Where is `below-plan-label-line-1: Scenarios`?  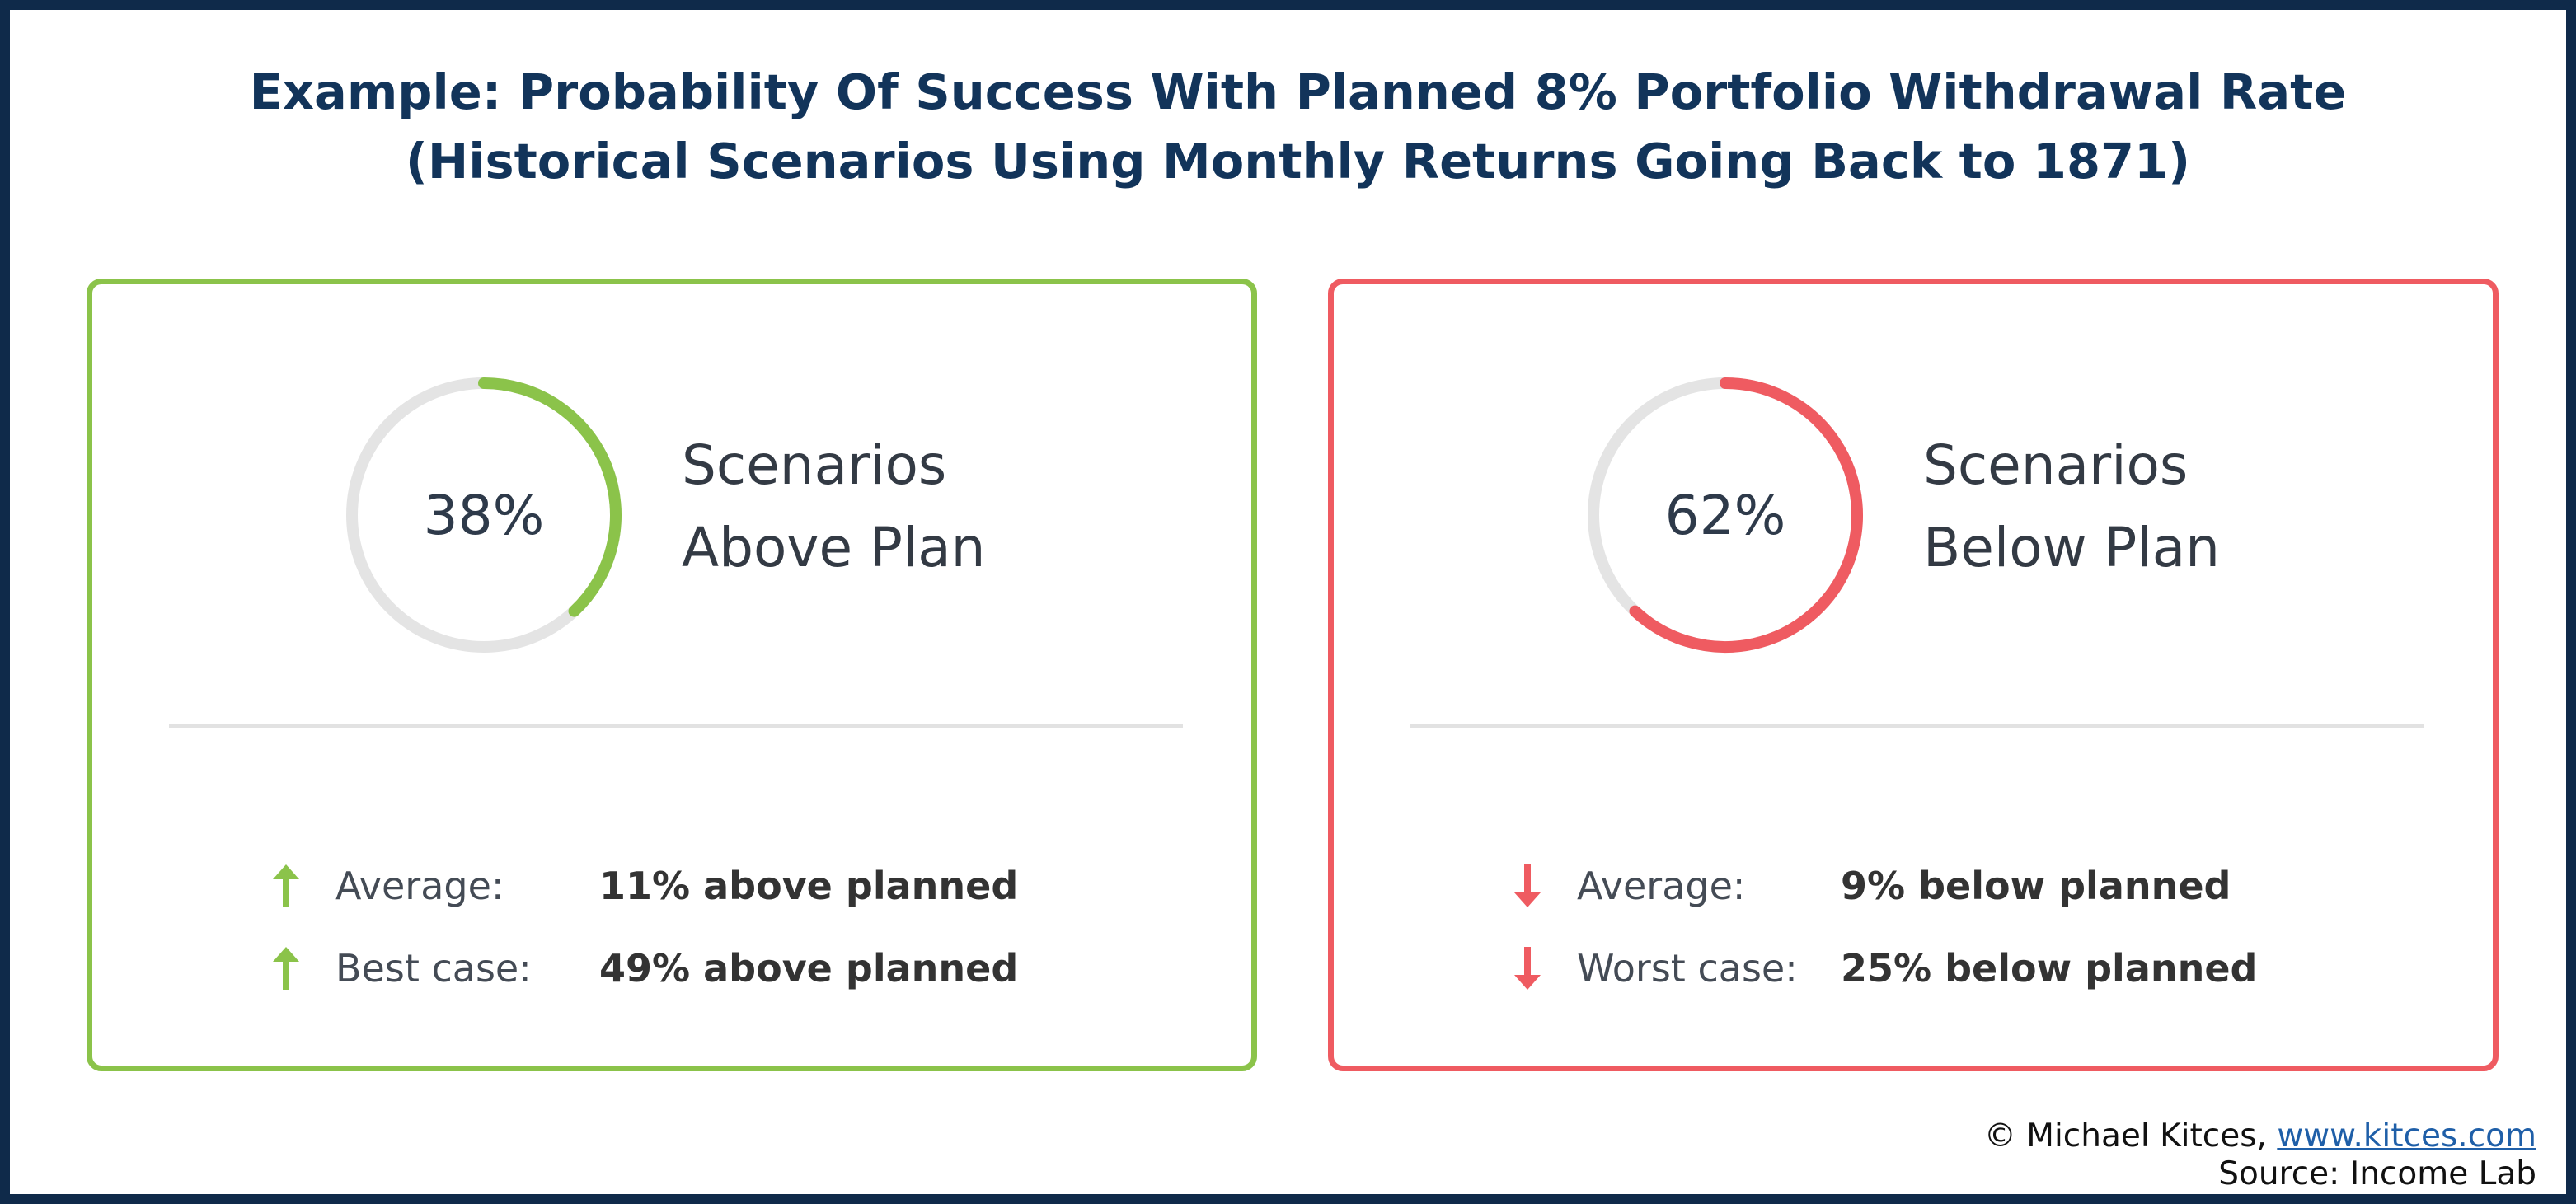
below-plan-label-line-1: Scenarios is located at coordinates (2056, 465).